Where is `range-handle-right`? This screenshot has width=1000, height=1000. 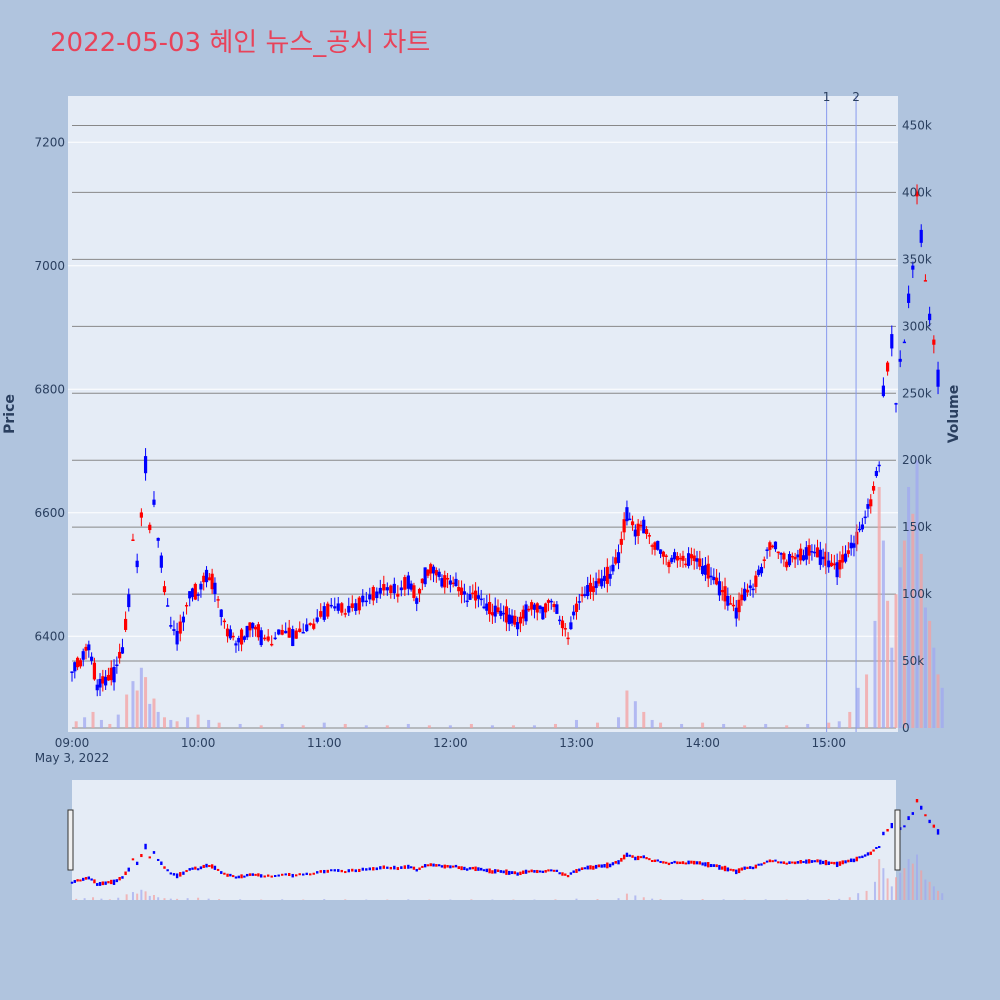 range-handle-right is located at coordinates (897, 840).